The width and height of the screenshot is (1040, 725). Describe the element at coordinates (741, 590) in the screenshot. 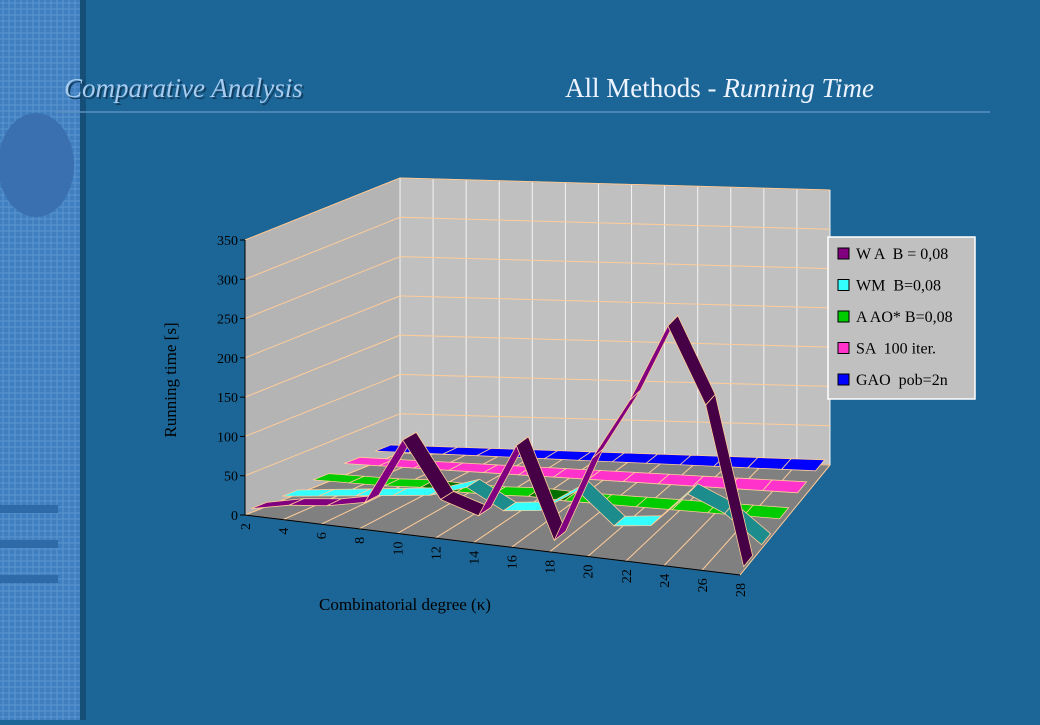

I see `x-tick-label: 28` at that location.